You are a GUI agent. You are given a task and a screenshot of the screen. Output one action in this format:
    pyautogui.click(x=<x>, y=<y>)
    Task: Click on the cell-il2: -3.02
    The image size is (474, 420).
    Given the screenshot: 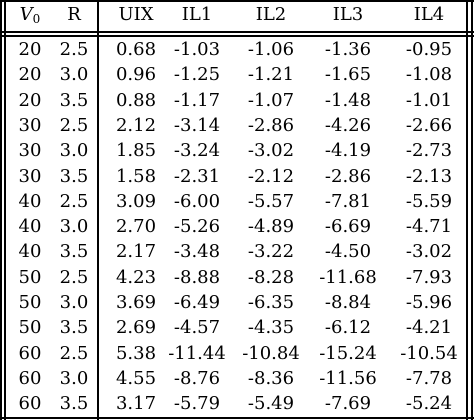 What is the action you would take?
    pyautogui.click(x=271, y=151)
    